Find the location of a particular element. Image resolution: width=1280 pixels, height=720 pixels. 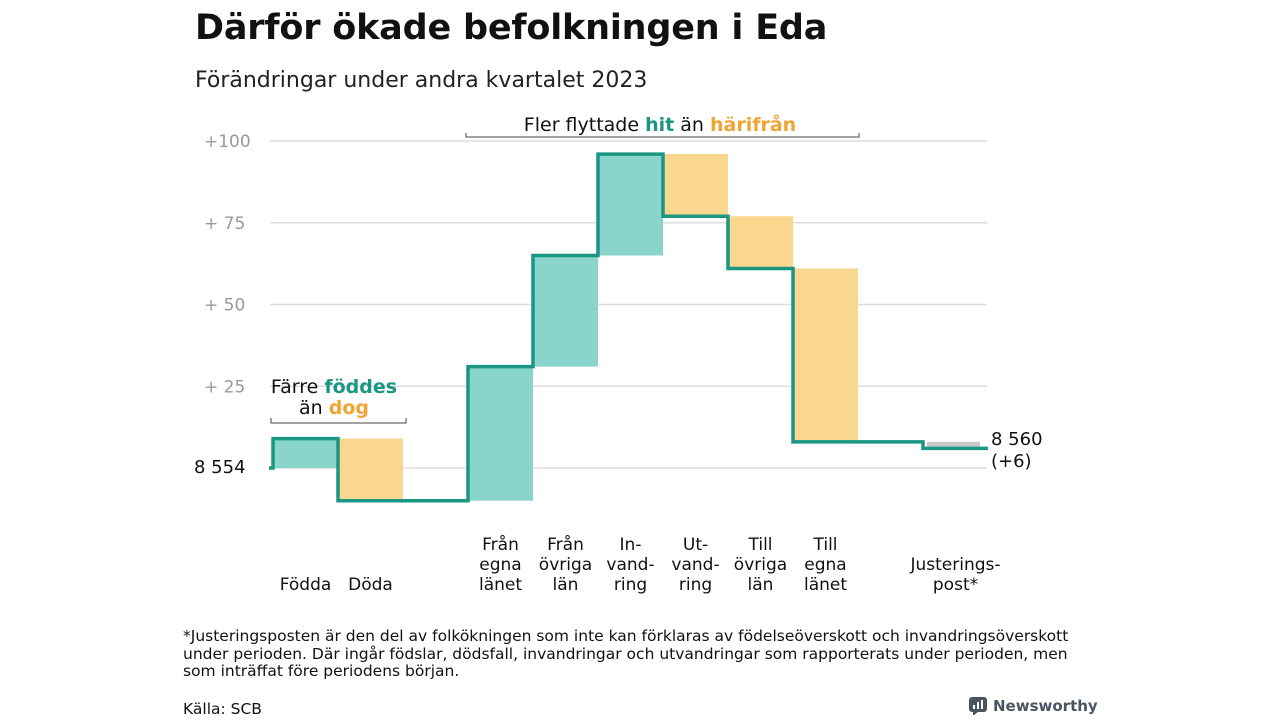

y-tick-label: +100 is located at coordinates (227, 142).